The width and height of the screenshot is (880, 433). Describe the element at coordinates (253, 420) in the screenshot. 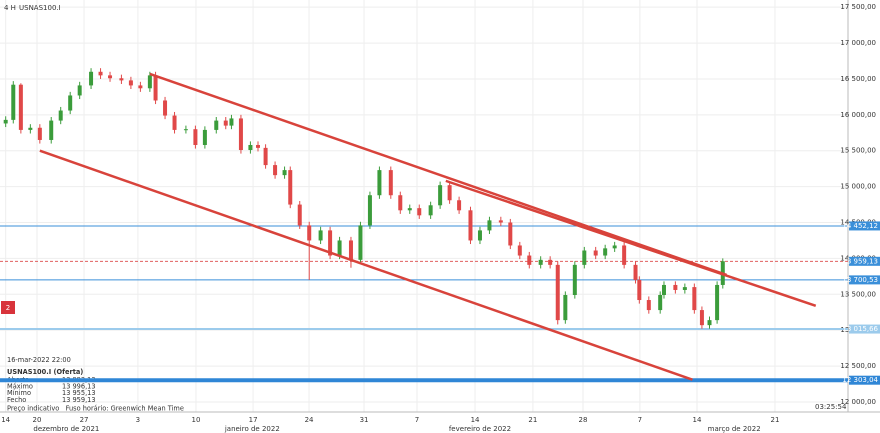

I see `x-tick-label: 17` at that location.